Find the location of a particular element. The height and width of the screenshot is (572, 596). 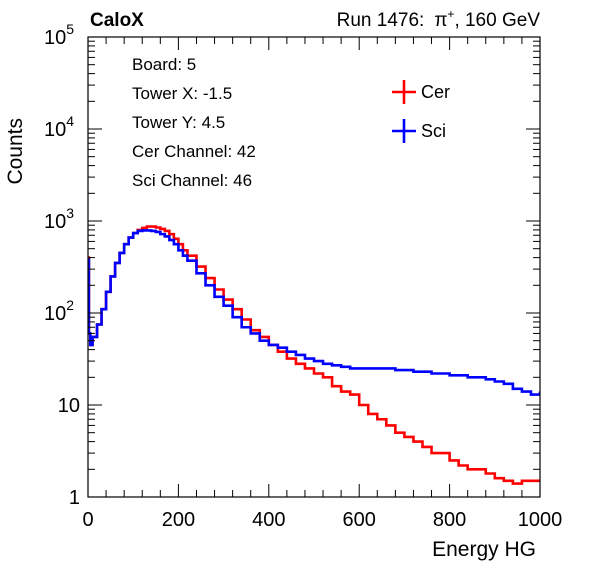

x-tick-label: 600 is located at coordinates (359, 520).